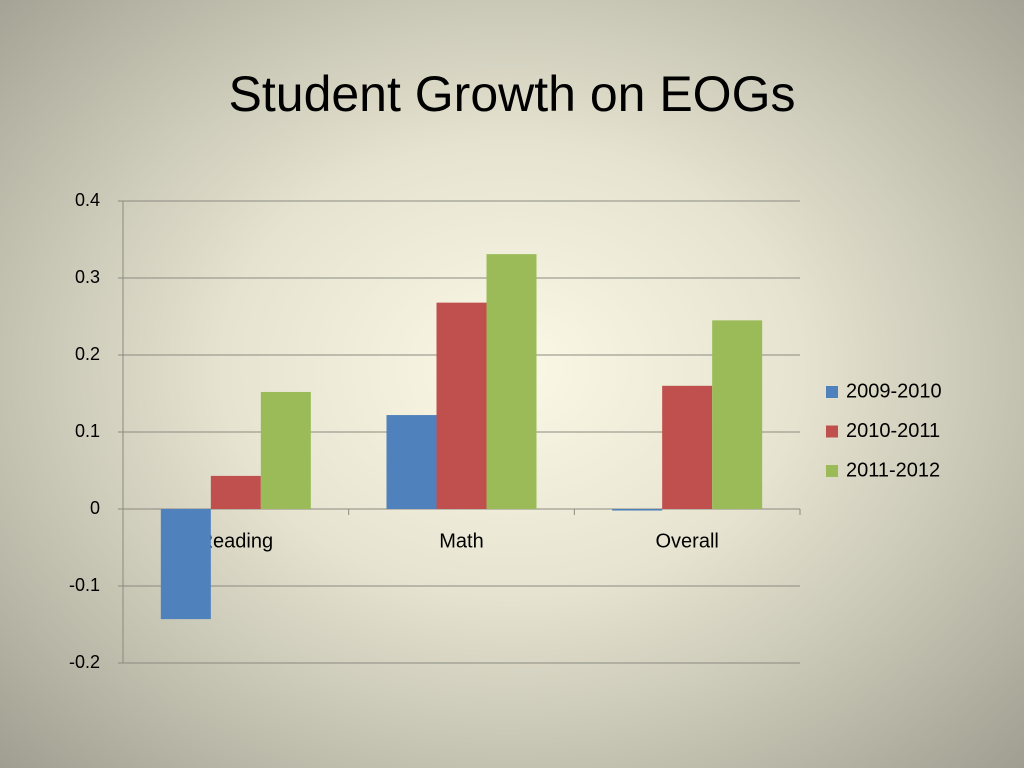 The height and width of the screenshot is (768, 1024). I want to click on legend-label: 2011-2012, so click(893, 470).